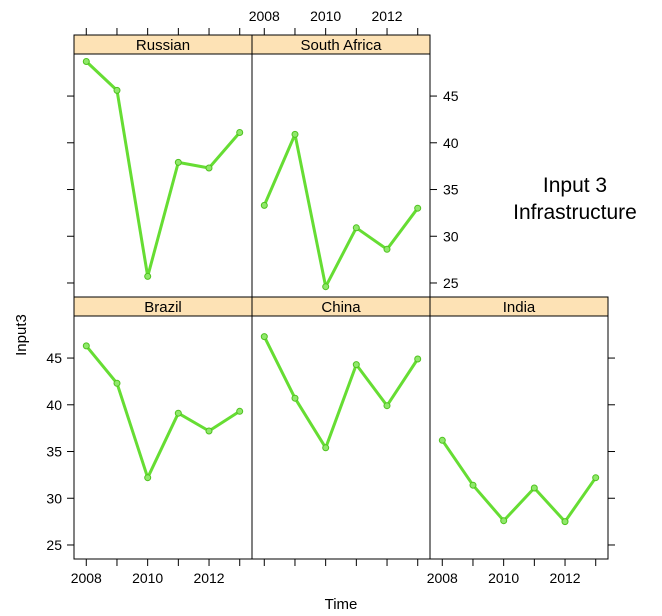 The height and width of the screenshot is (616, 662). Describe the element at coordinates (575, 212) in the screenshot. I see `annotation-line-2: Infrastructure` at that location.